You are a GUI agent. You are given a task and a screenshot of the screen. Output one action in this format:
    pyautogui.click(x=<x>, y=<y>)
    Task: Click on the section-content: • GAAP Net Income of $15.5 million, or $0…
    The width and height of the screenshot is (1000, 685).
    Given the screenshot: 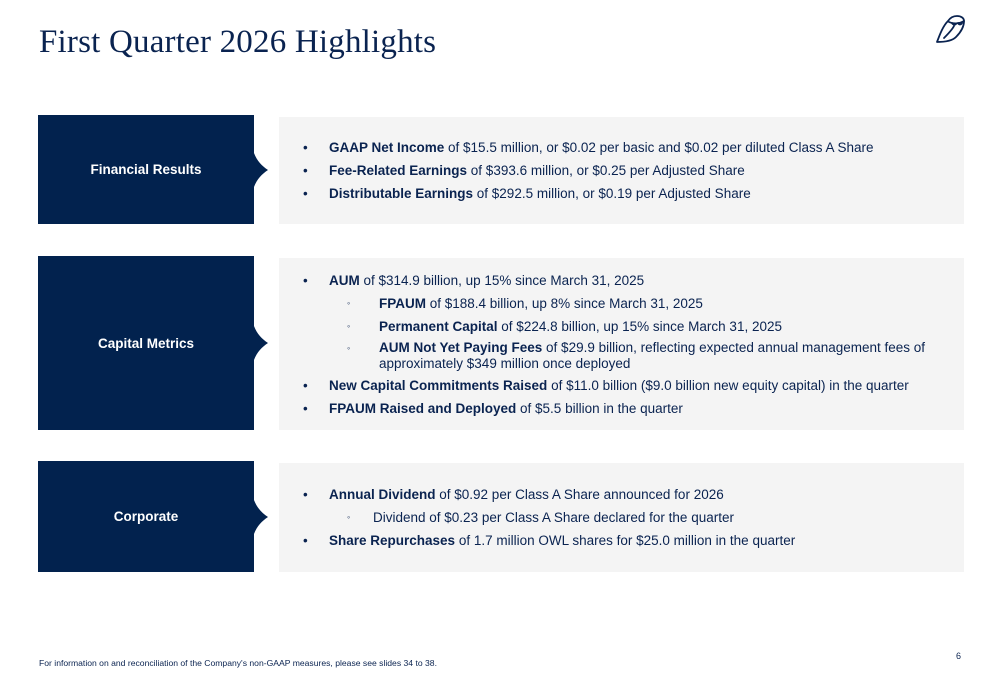 What is the action you would take?
    pyautogui.click(x=621, y=170)
    